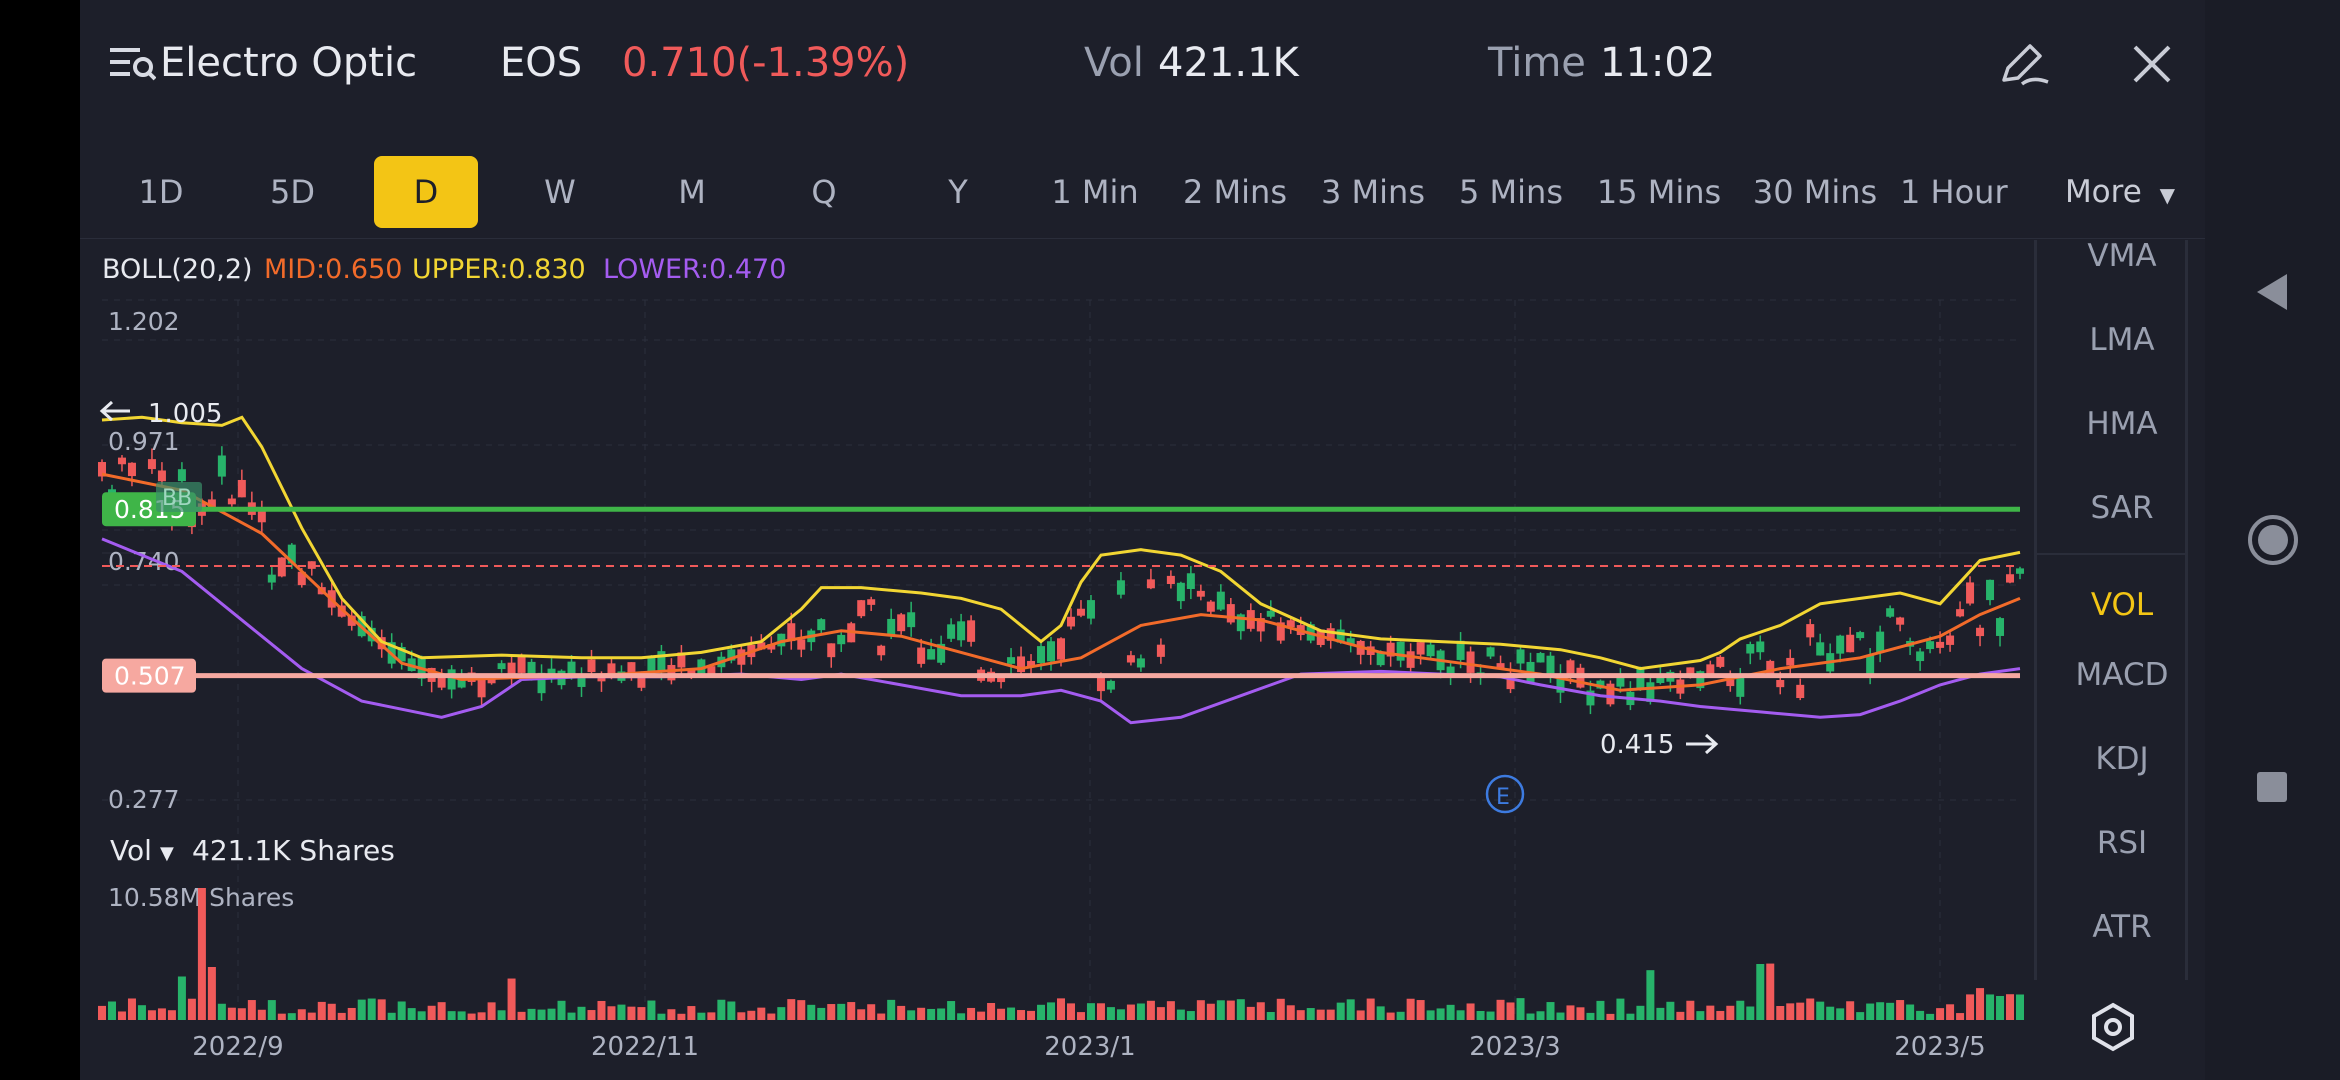 The height and width of the screenshot is (1080, 2340). I want to click on edit-pen-icon, so click(2024, 64).